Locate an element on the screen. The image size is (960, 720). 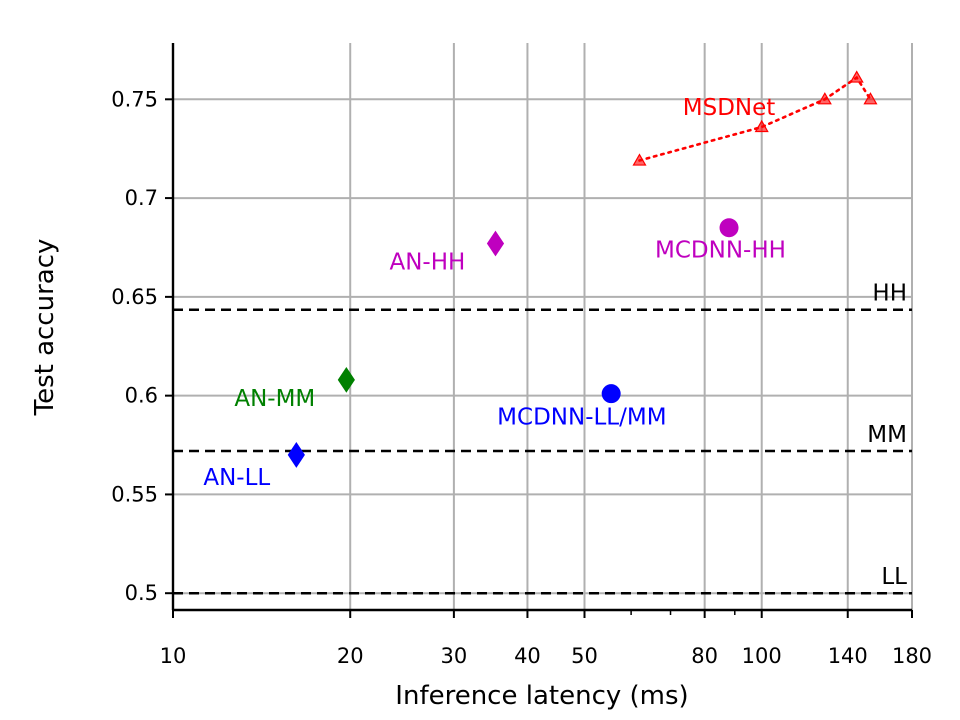
point-mcdnn-ll-mm is located at coordinates (611, 394).